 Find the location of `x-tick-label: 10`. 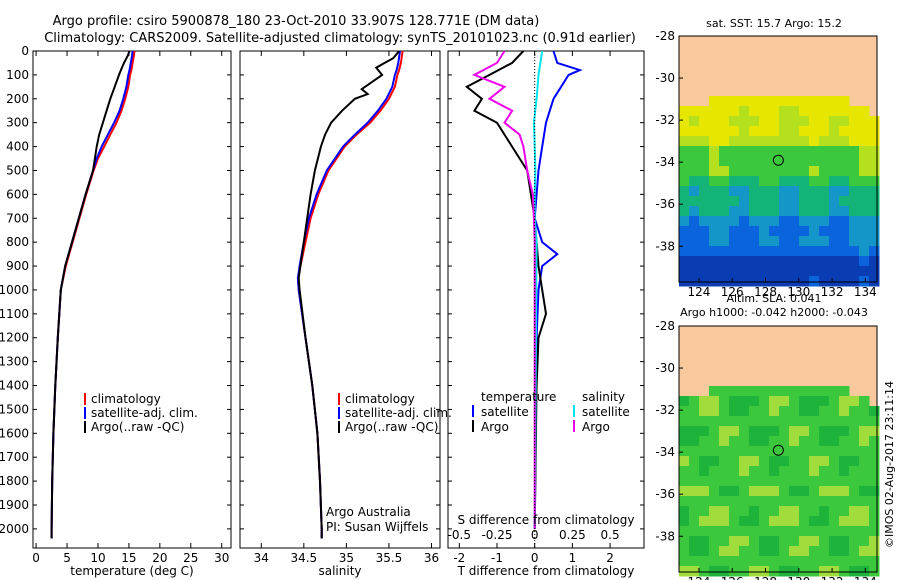

x-tick-label: 10 is located at coordinates (97, 558).